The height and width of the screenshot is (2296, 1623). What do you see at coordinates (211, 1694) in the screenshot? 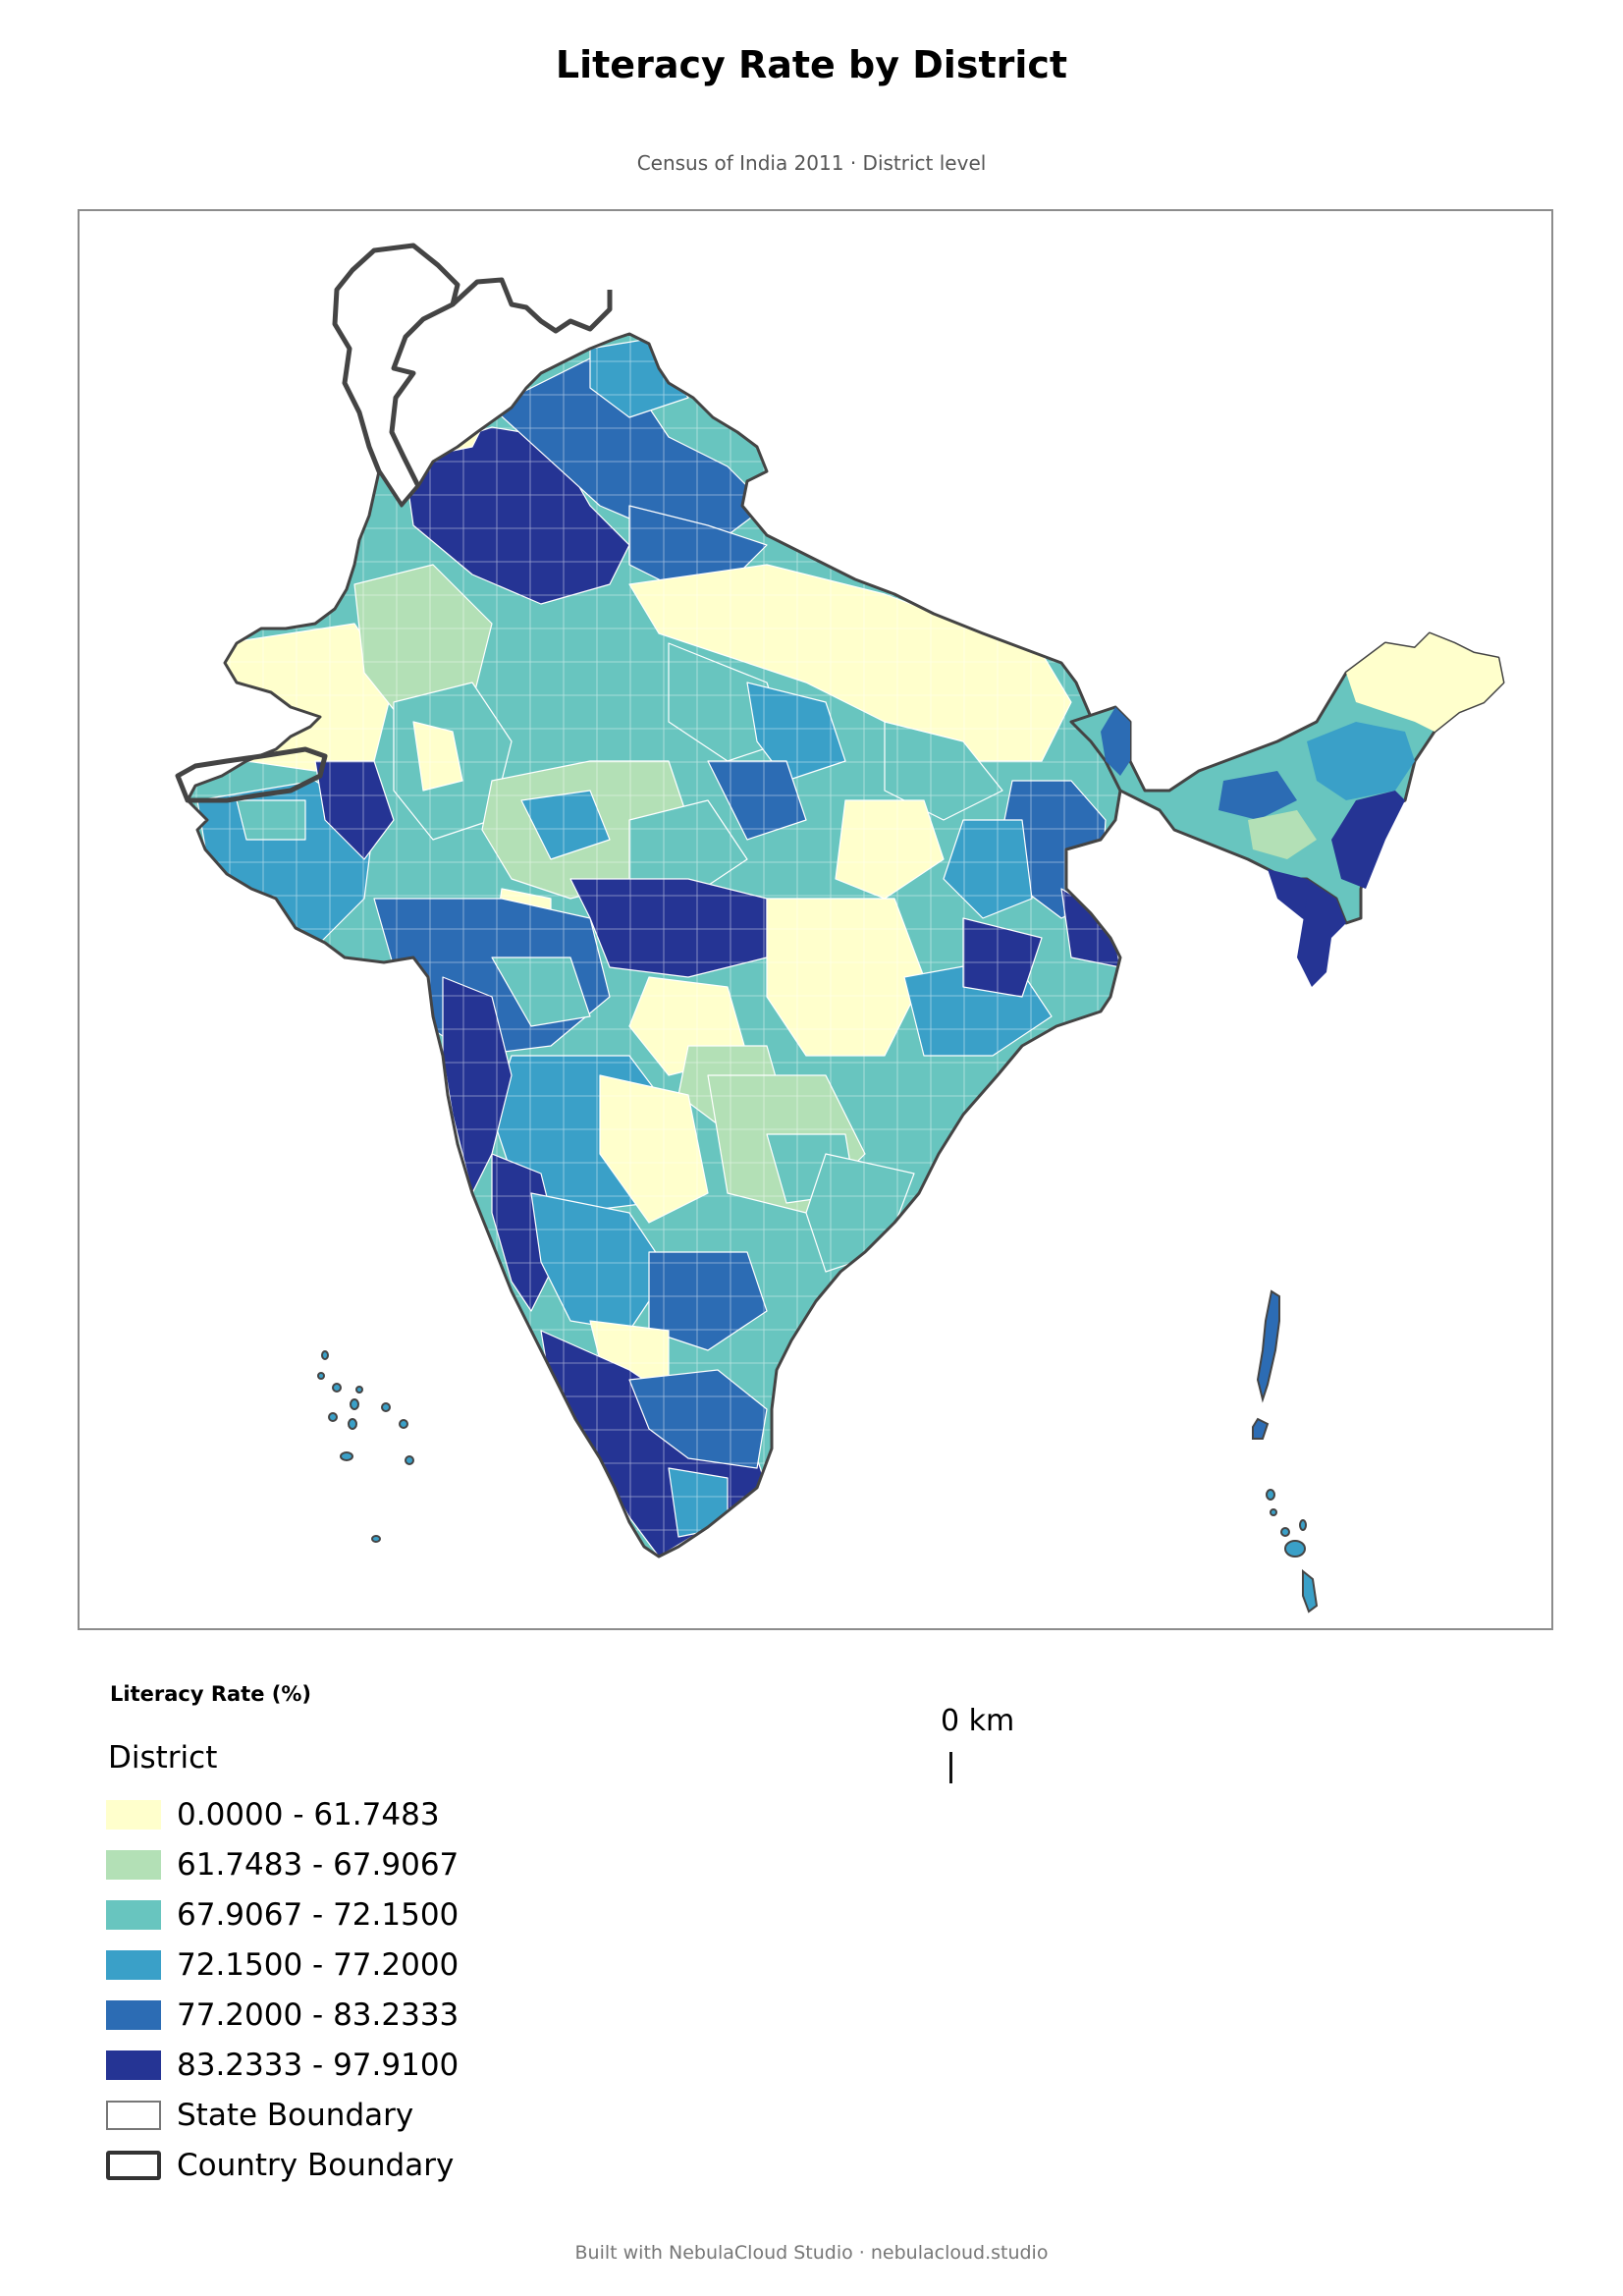
I see `legend-heading: Literacy Rate (%)` at bounding box center [211, 1694].